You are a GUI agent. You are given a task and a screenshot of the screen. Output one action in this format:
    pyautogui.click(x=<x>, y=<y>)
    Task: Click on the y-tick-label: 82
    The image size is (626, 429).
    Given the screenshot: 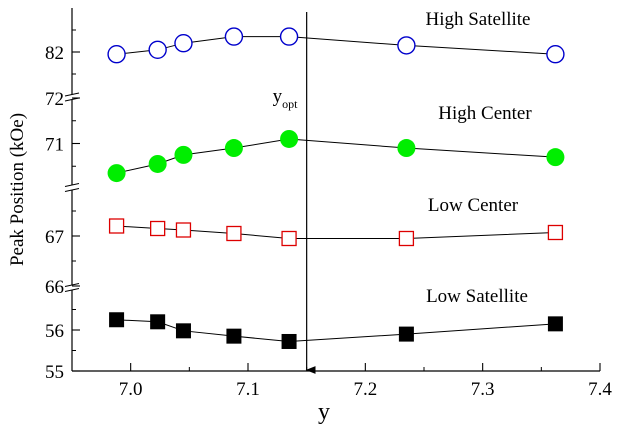 What is the action you would take?
    pyautogui.click(x=54, y=53)
    